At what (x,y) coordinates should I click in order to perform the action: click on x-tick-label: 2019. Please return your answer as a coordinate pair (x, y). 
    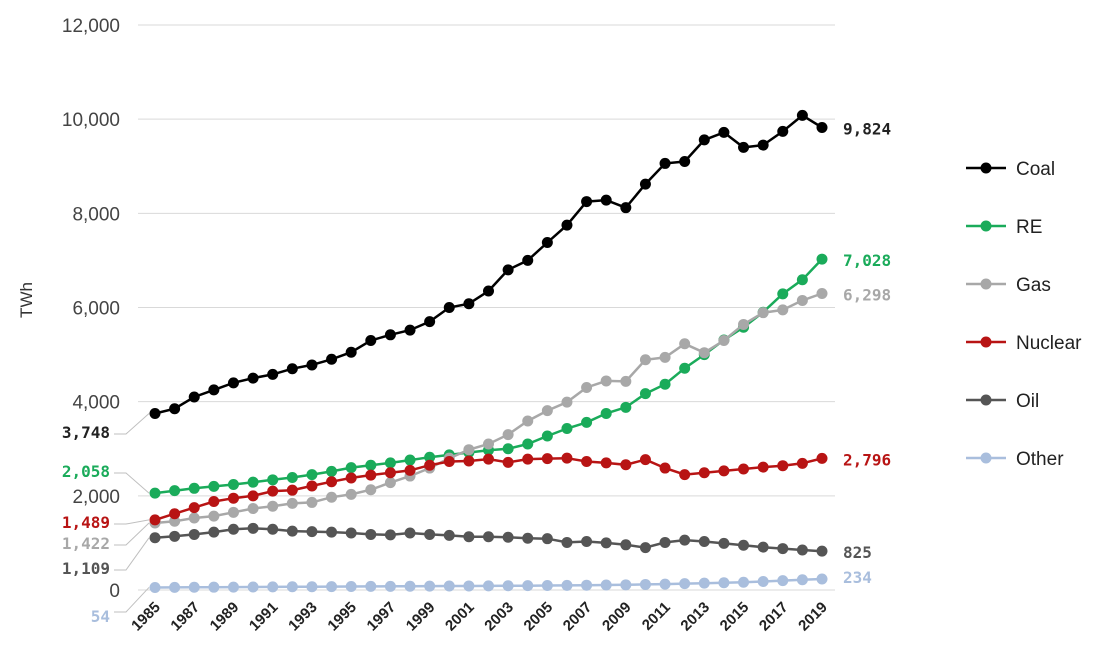
    Looking at the image, I should click on (813, 617).